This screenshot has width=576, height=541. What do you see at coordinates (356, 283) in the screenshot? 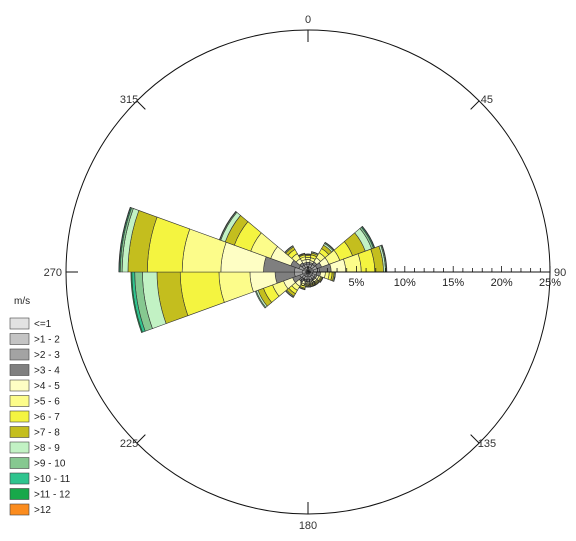
I see `radial-tick-label-5: 5%` at bounding box center [356, 283].